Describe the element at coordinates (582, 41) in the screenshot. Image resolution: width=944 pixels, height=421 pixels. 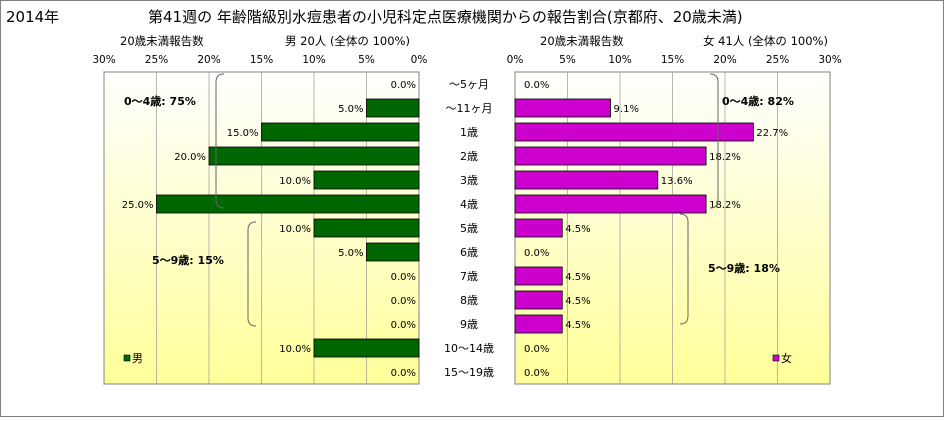
I see `female-count-label: 20歳未満報告数` at that location.